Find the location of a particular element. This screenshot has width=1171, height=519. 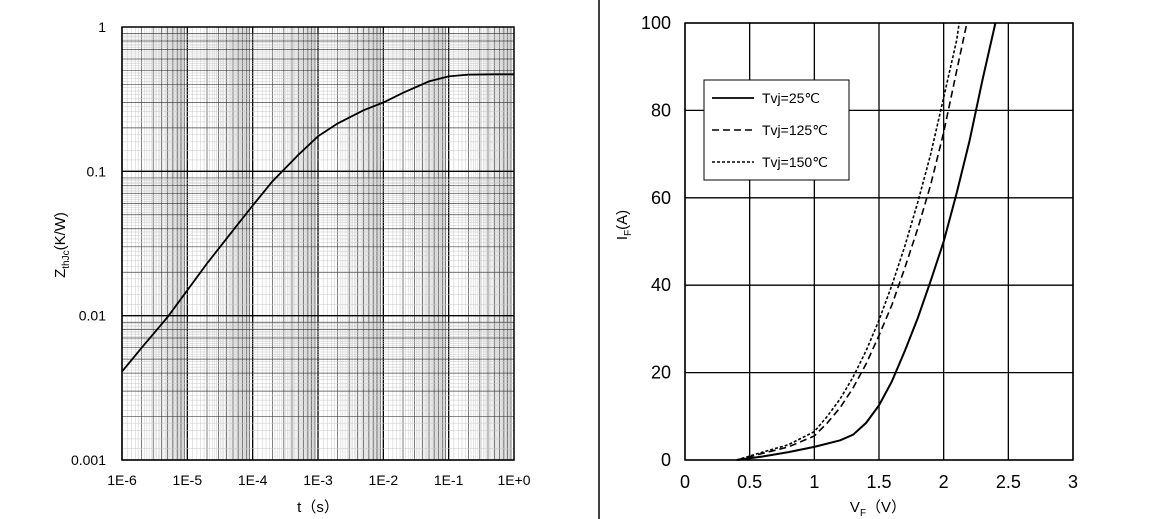

left-y-axis-title: ZthJc(K/W) is located at coordinates (62, 245).